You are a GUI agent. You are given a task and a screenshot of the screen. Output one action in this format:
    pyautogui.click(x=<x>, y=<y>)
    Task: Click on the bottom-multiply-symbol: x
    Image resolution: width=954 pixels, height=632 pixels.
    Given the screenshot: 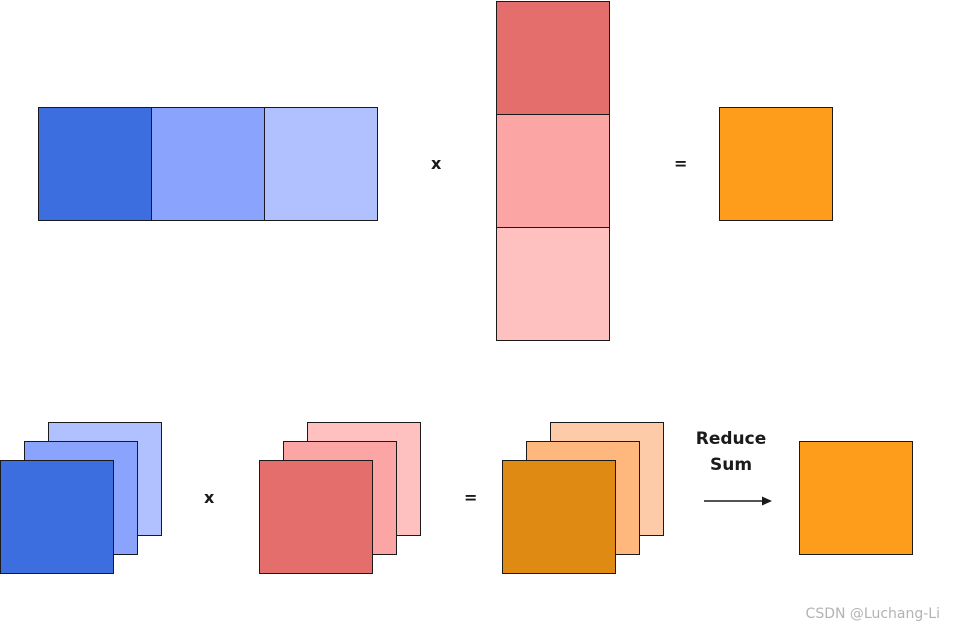 What is the action you would take?
    pyautogui.click(x=209, y=497)
    